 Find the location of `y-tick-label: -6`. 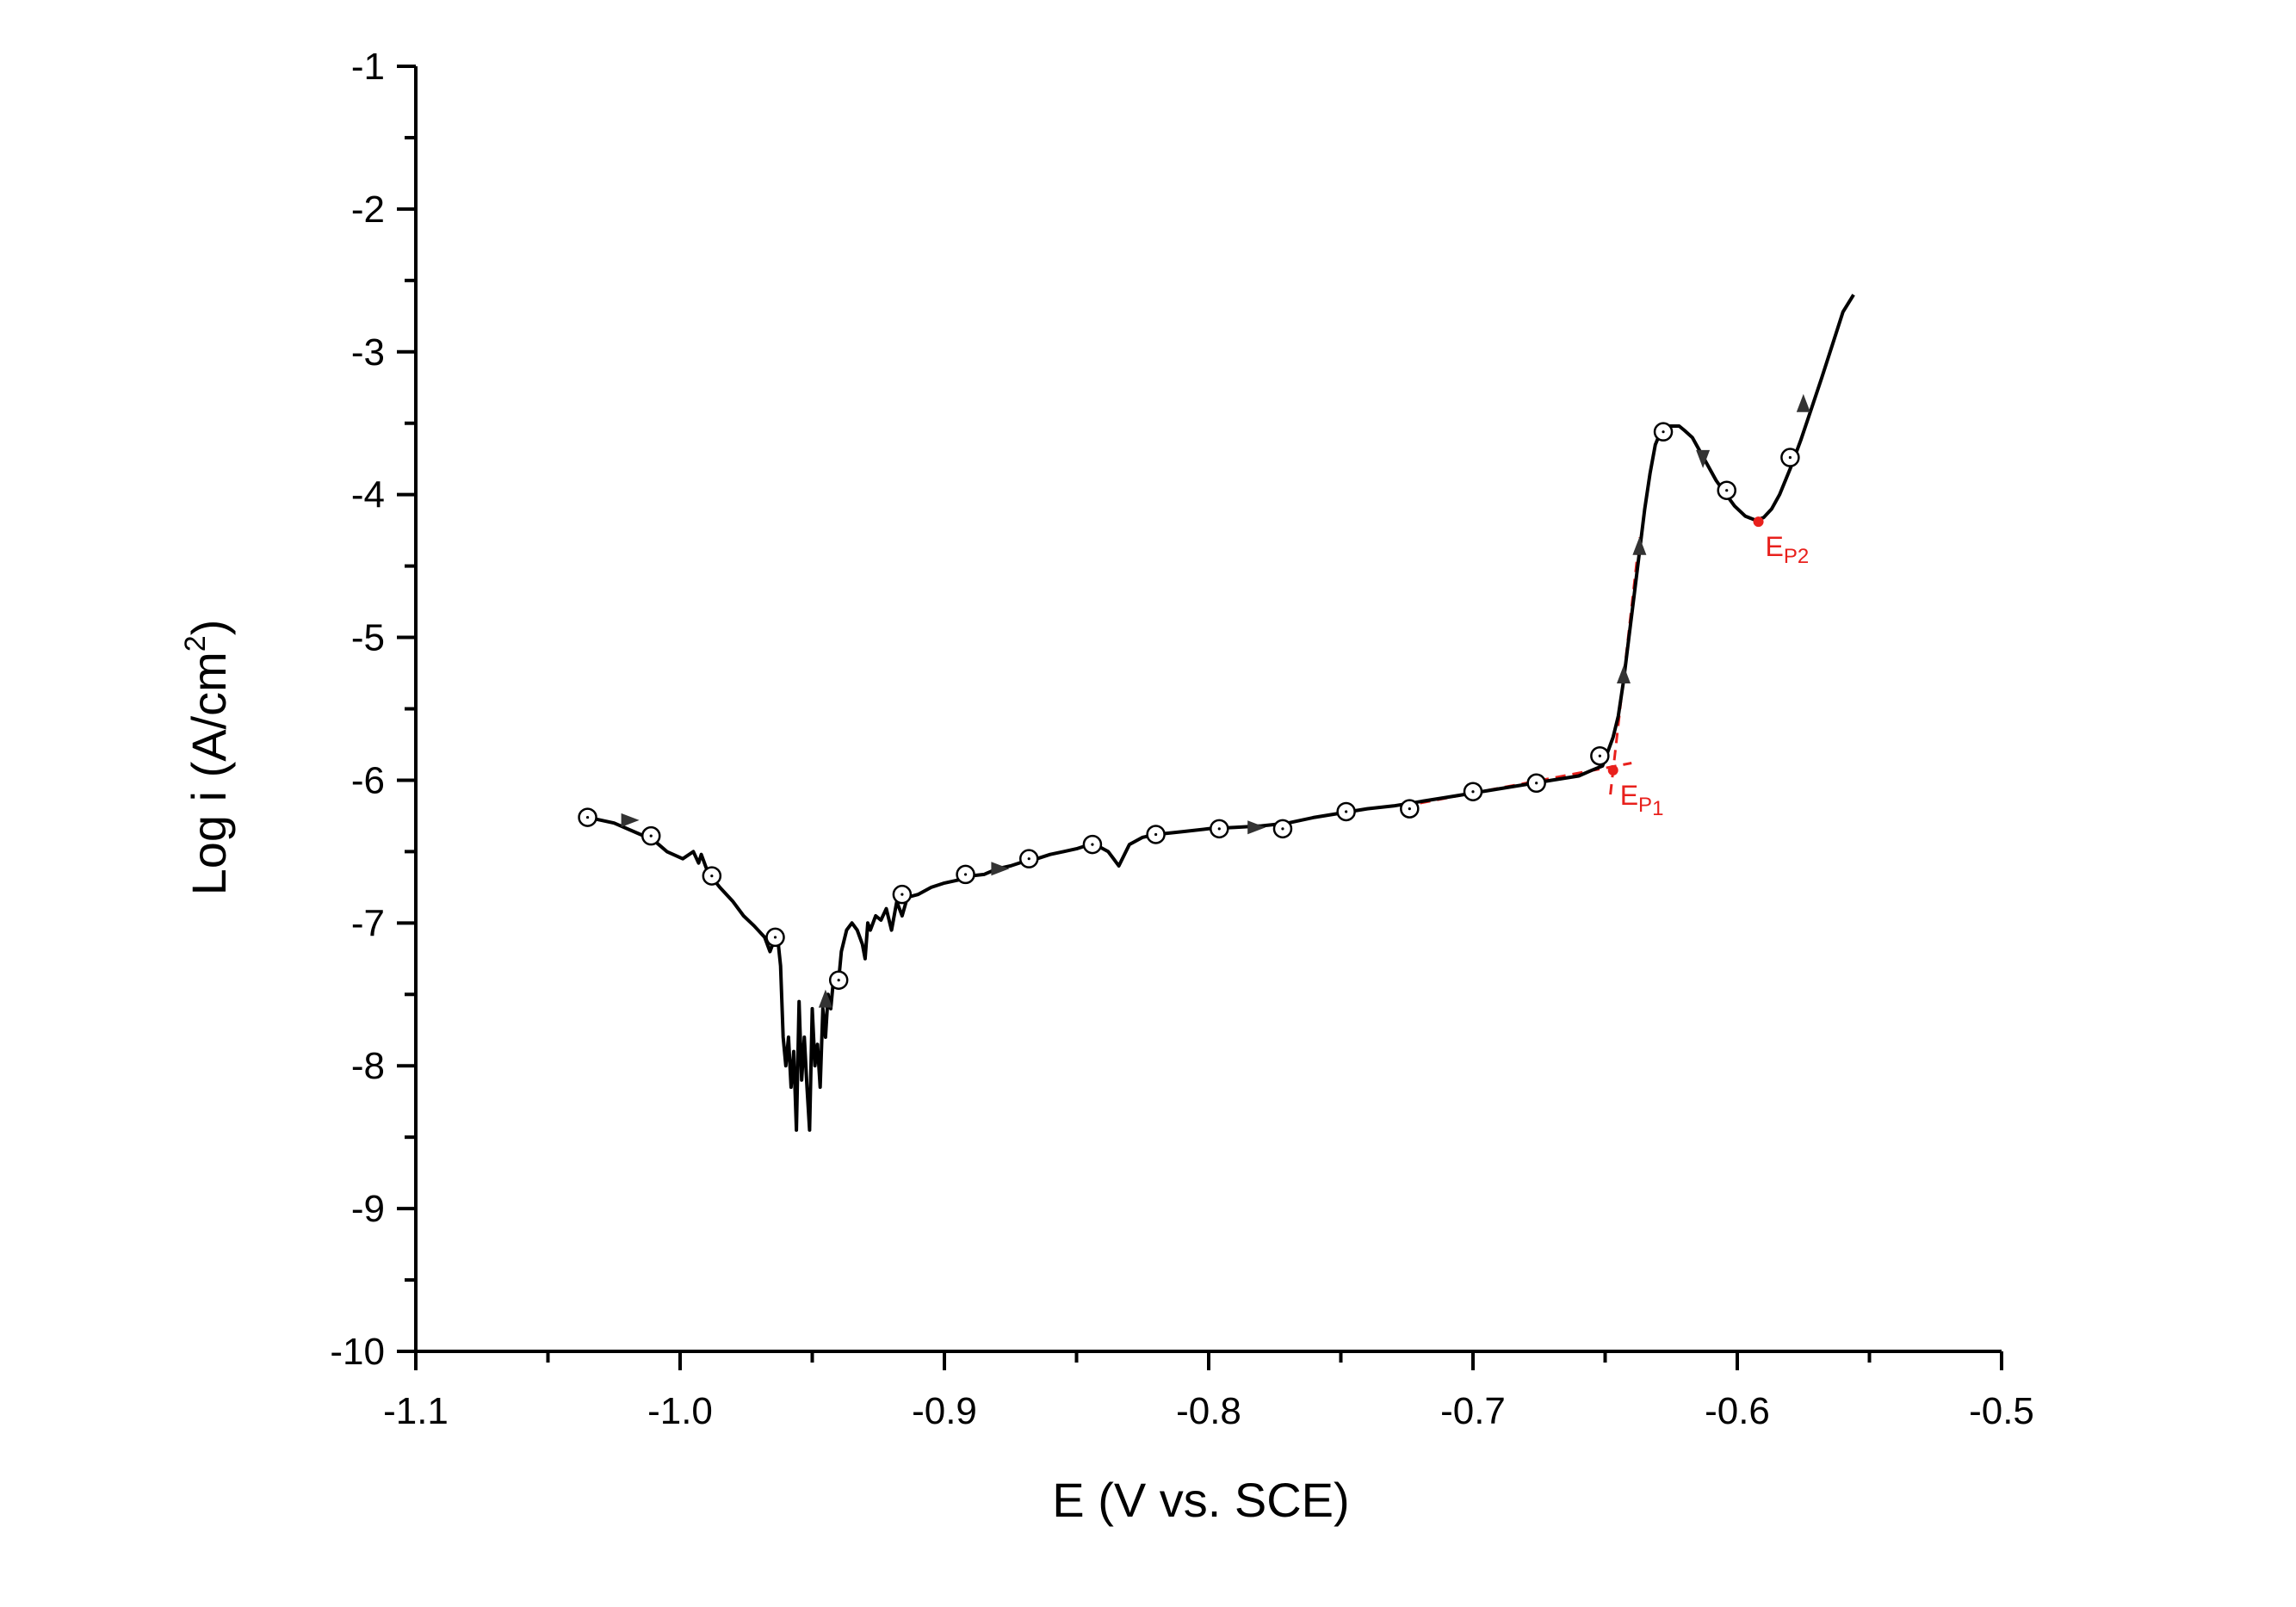

y-tick-label: -6 is located at coordinates (368, 780).